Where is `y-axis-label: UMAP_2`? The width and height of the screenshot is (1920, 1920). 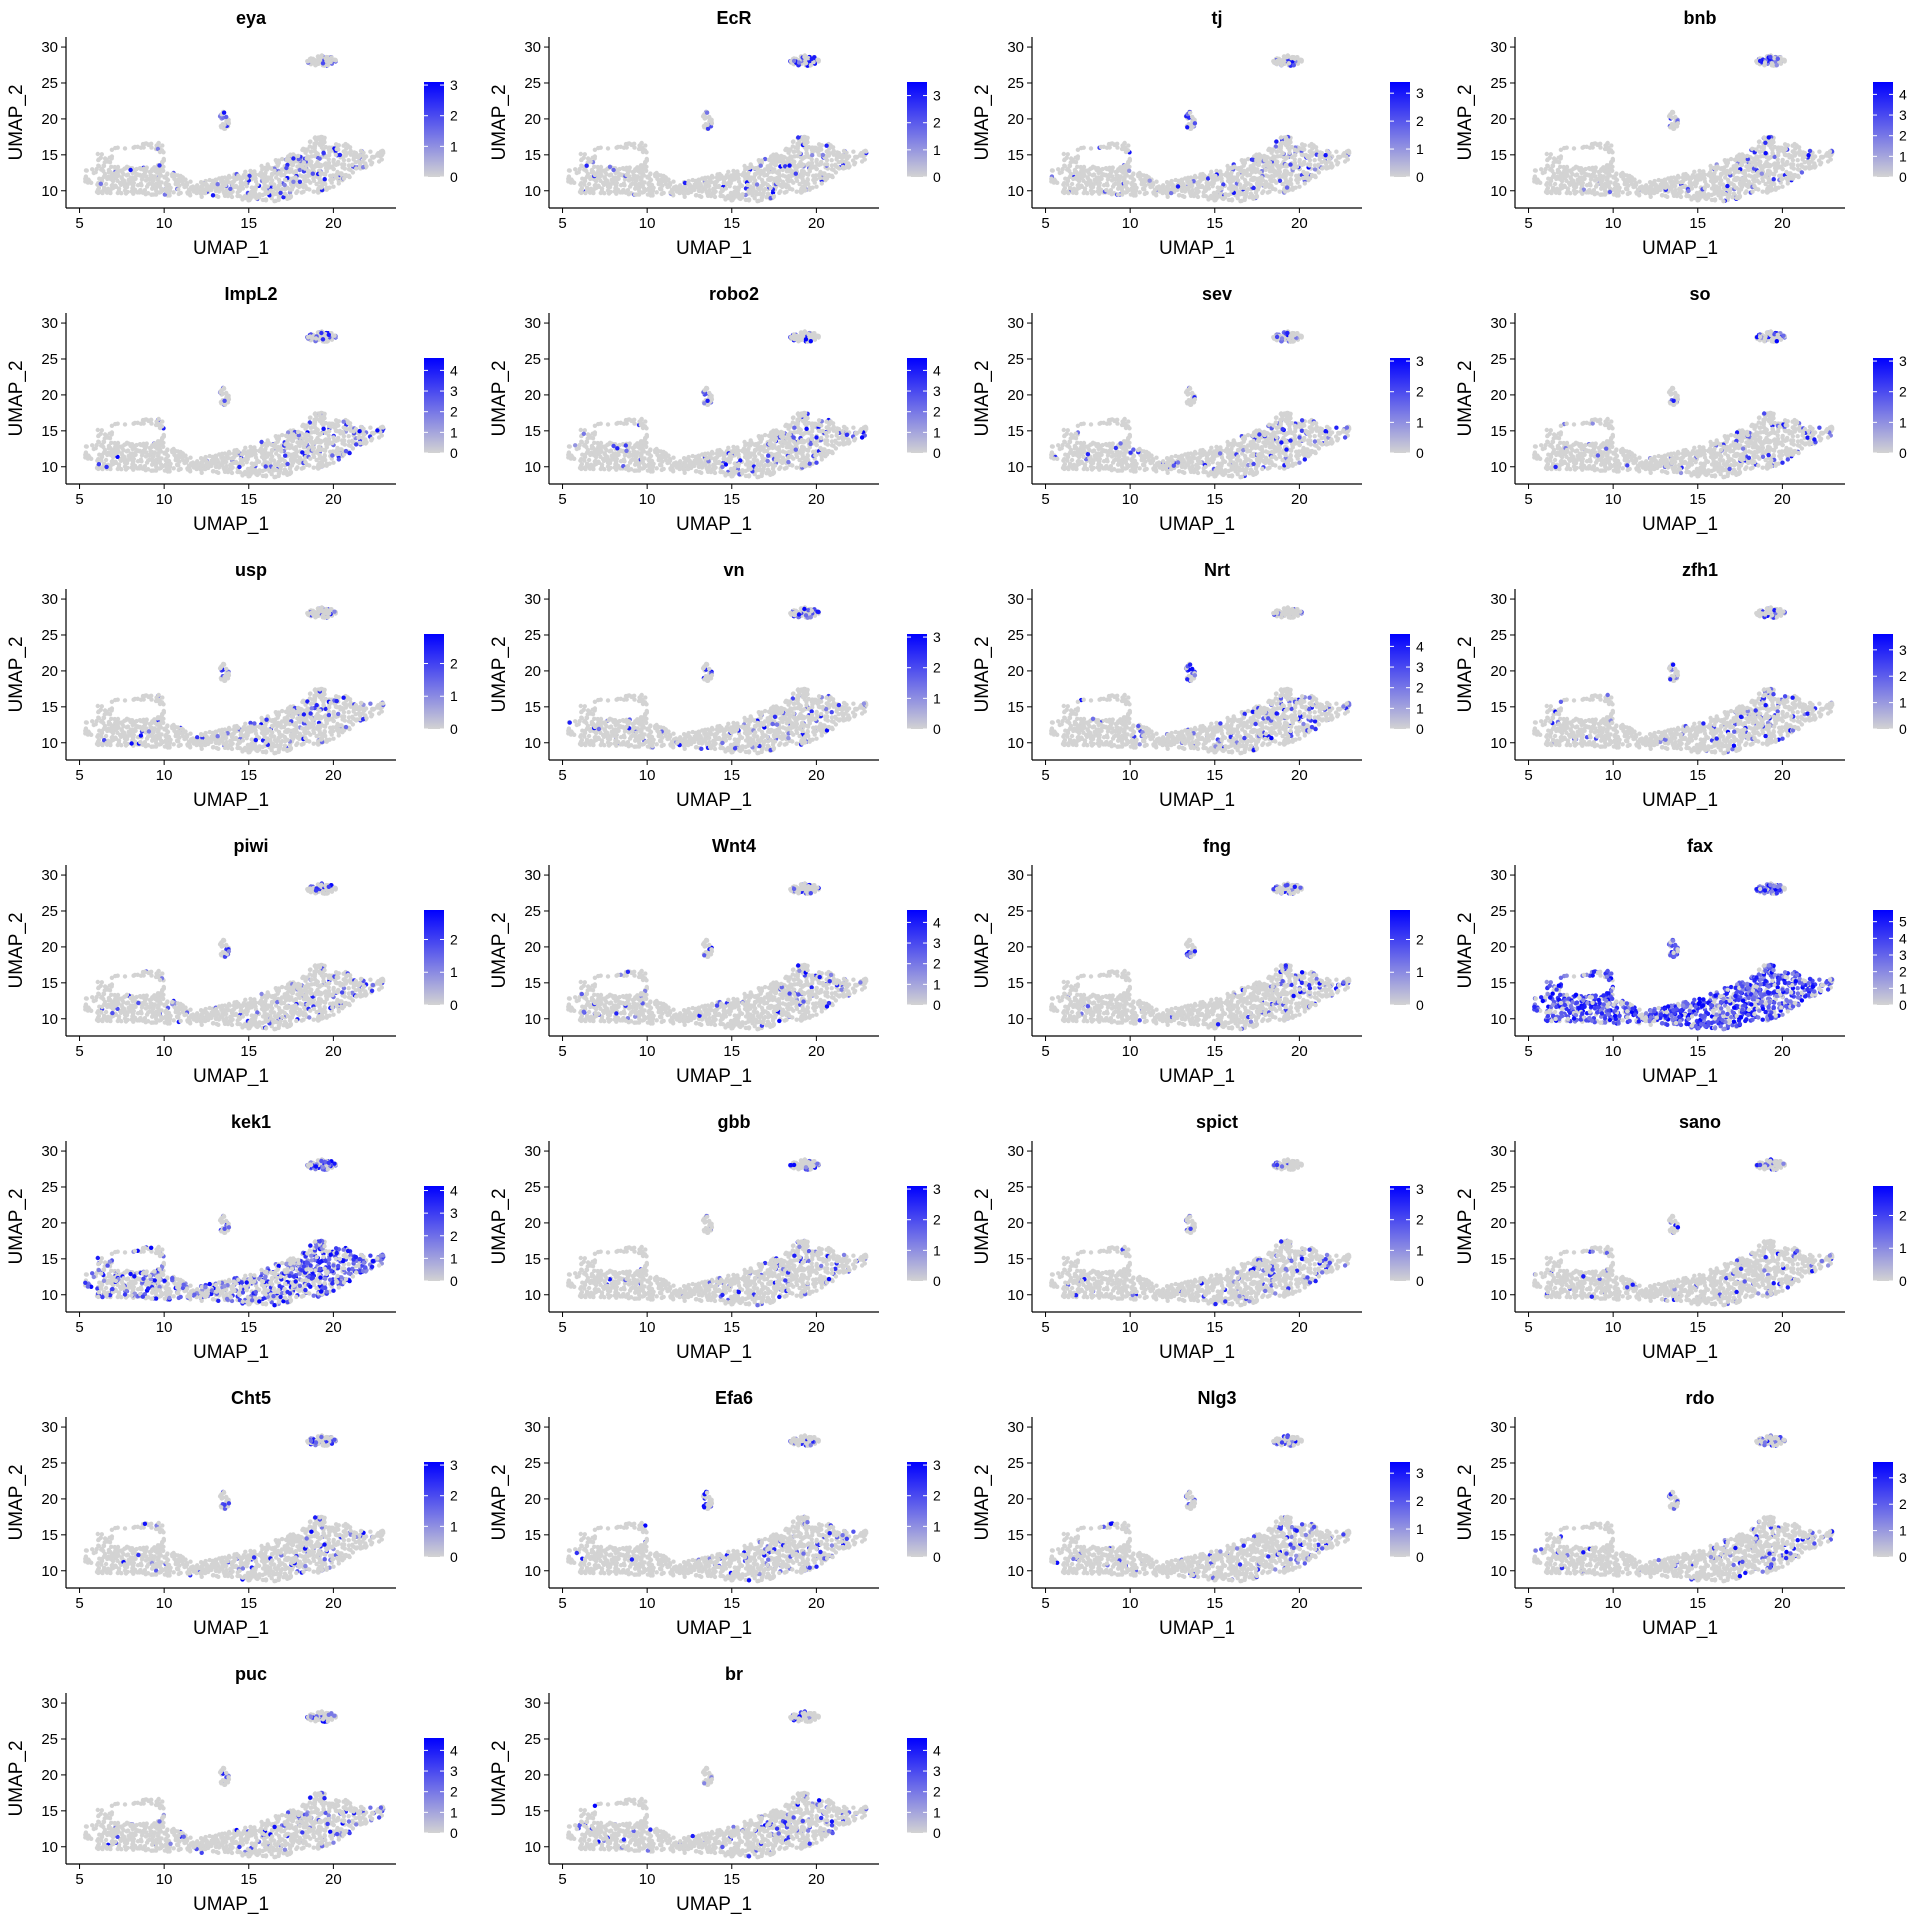 y-axis-label: UMAP_2 is located at coordinates (982, 122).